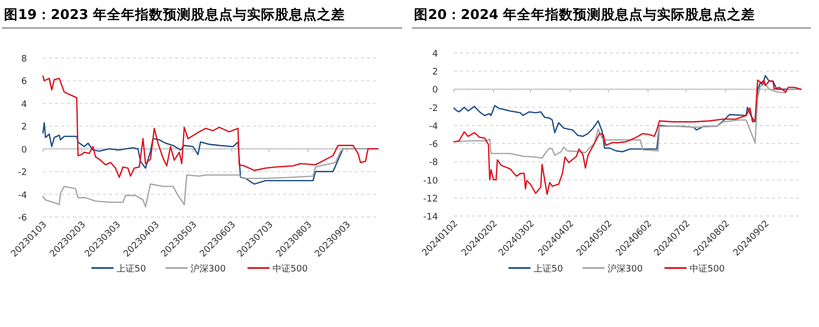  What do you see at coordinates (430, 181) in the screenshot?
I see `y-tick-label: -10` at bounding box center [430, 181].